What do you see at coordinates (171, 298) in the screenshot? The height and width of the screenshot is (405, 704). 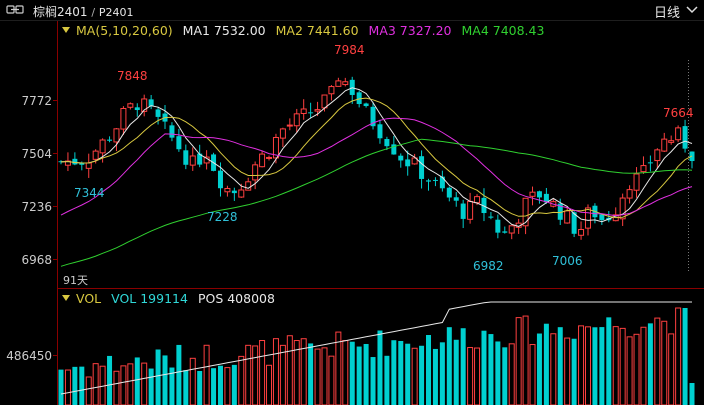 I see `vol-legend: VOL VOL 199114 POS 408008` at bounding box center [171, 298].